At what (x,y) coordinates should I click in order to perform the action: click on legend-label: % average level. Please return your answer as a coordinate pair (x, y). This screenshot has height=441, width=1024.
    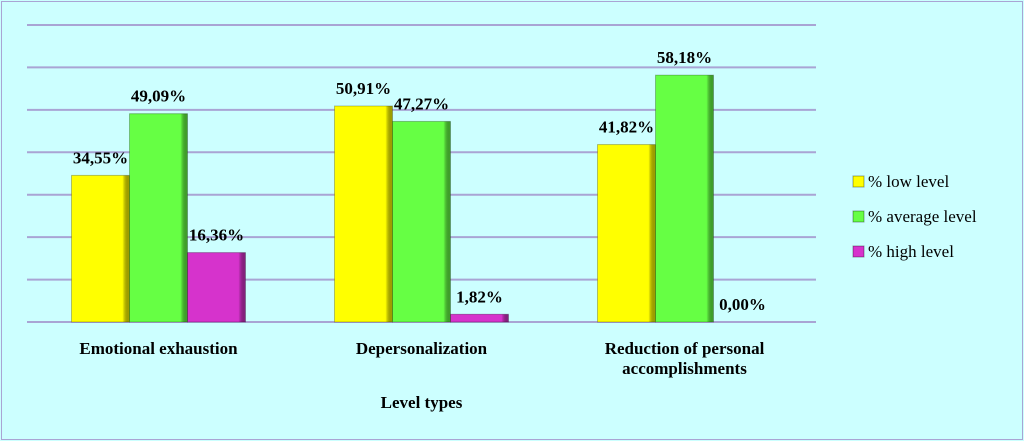
    Looking at the image, I should click on (922, 216).